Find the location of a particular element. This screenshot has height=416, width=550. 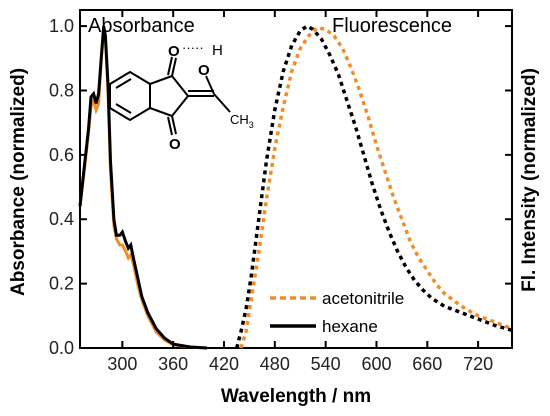

hydrogen-bond: ····· is located at coordinates (193, 47).